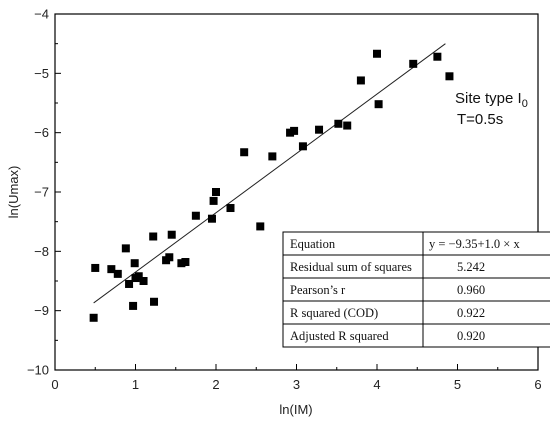 Image resolution: width=550 pixels, height=426 pixels. Describe the element at coordinates (215, 384) in the screenshot. I see `x-tick-label: 2` at that location.